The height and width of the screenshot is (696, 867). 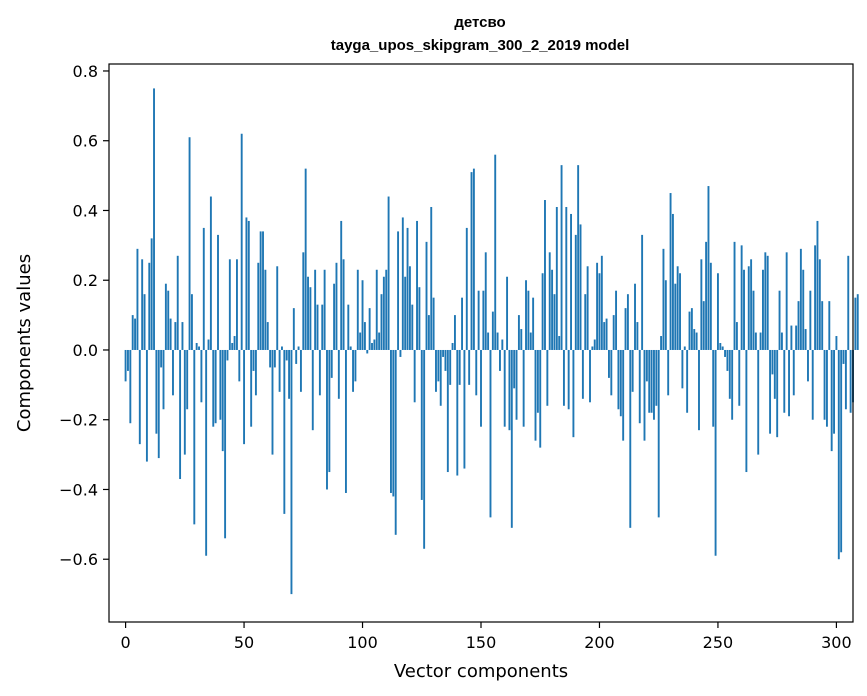 I want to click on chart-subtitle: tayga_upos_skipgram_300_2_2019 model, so click(x=480, y=45).